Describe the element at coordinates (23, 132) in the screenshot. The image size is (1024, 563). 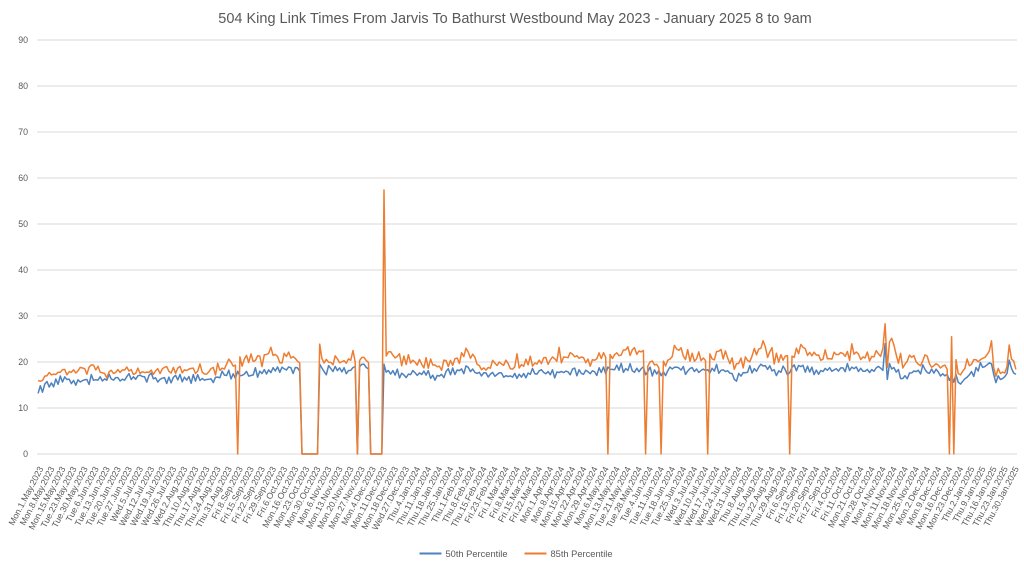
I see `svg-text: 70` at that location.